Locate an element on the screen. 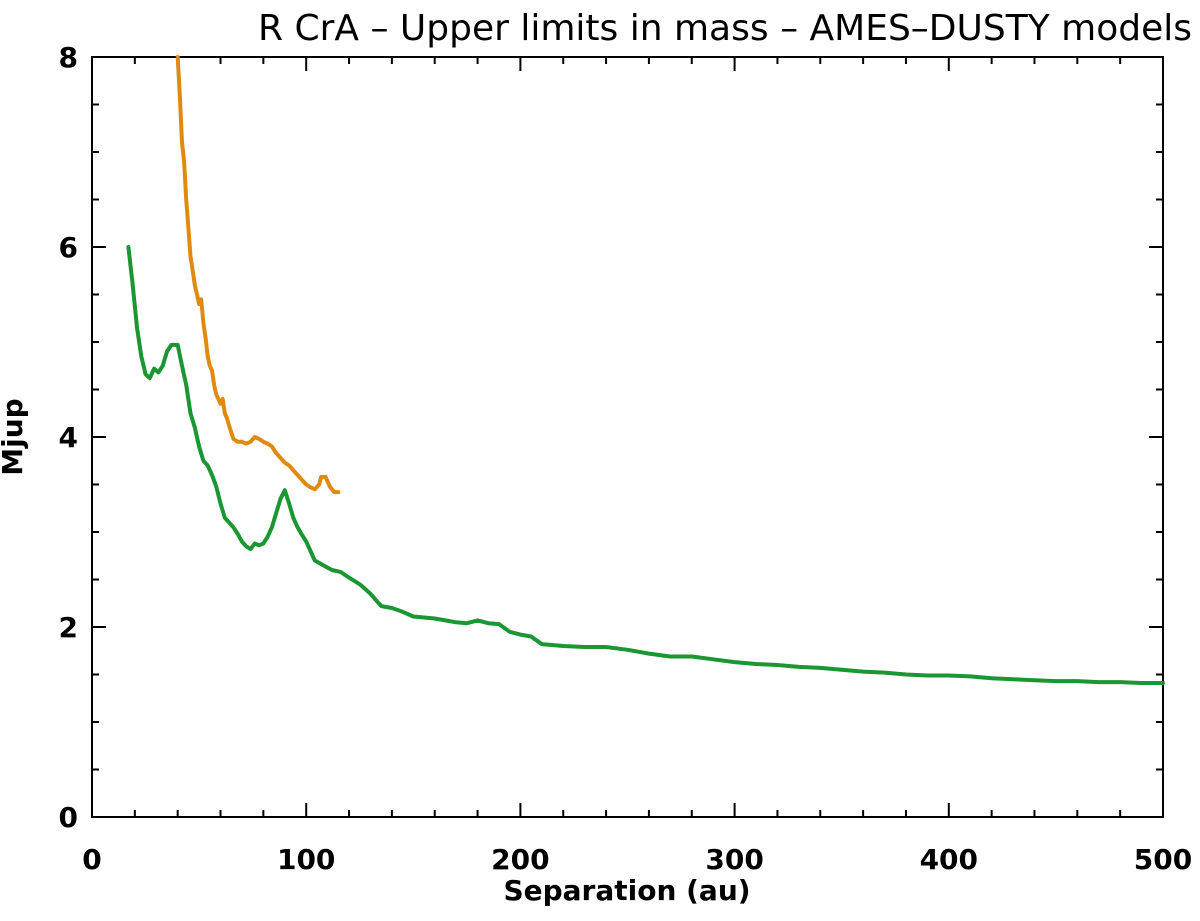  x-tick-label: 400 is located at coordinates (949, 859).